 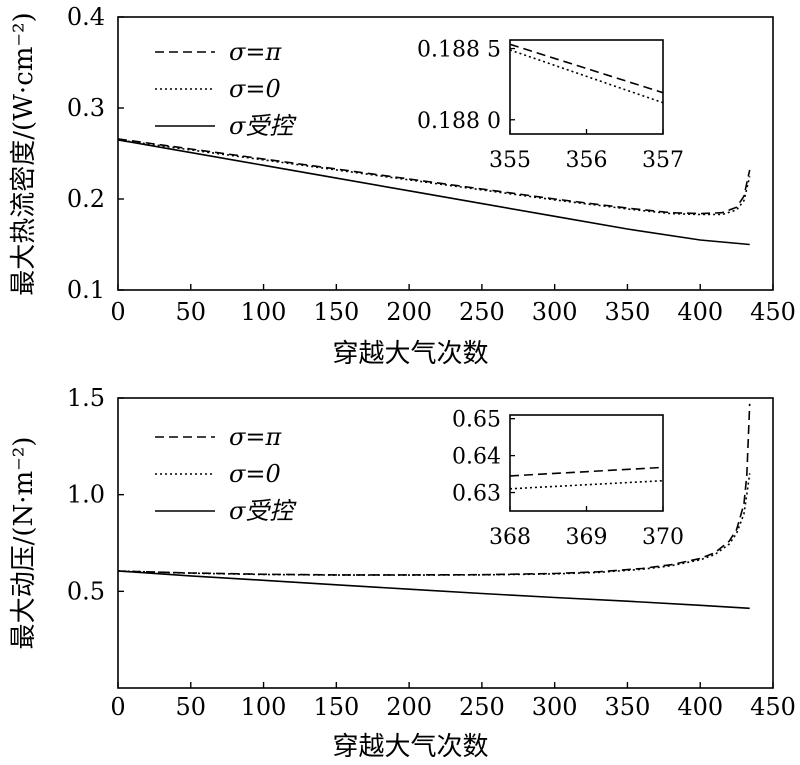 I want to click on inset-x-tick-label: 370, so click(x=663, y=537).